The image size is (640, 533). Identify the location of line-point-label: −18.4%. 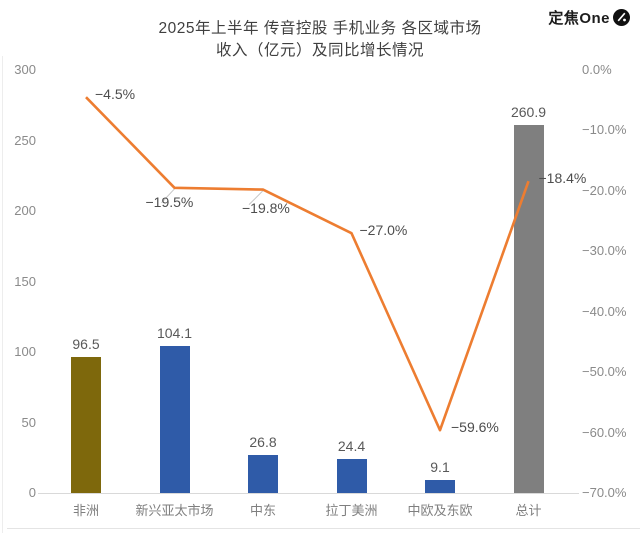
(562, 178).